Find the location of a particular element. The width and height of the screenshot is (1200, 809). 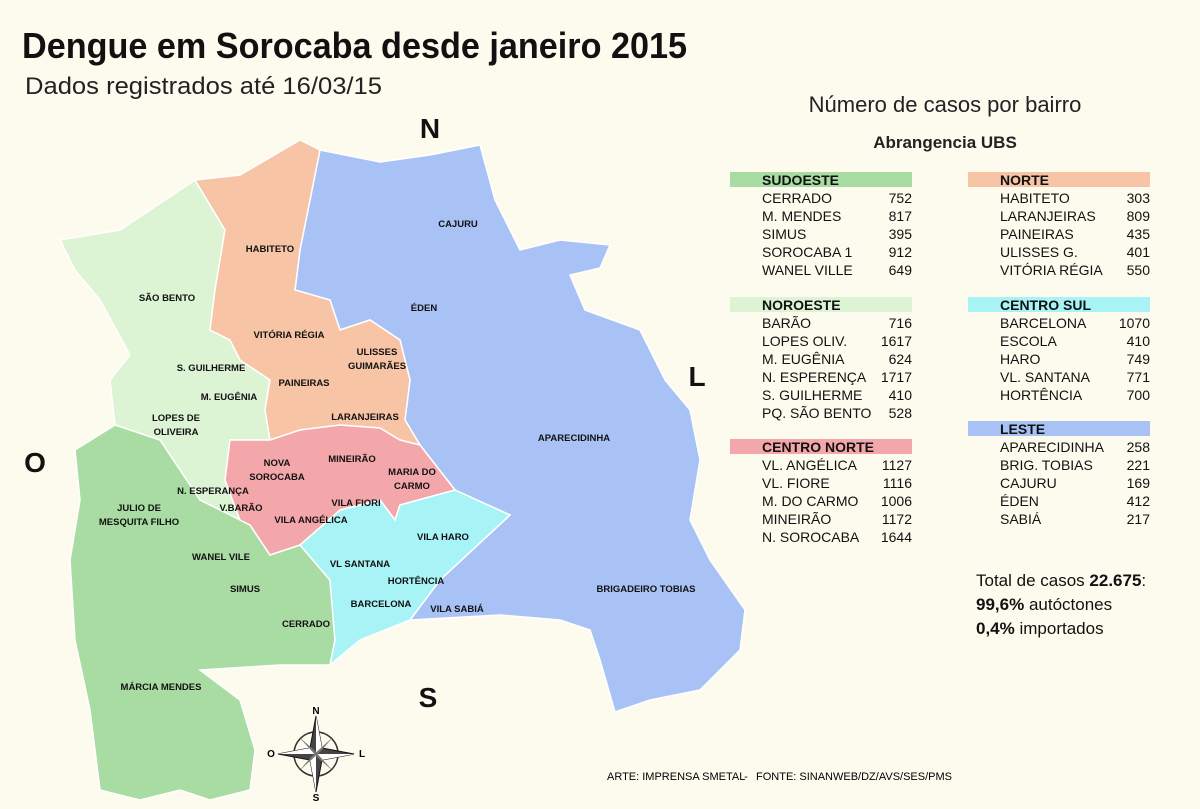

region-label: MESQUITA FILHO is located at coordinates (139, 522).